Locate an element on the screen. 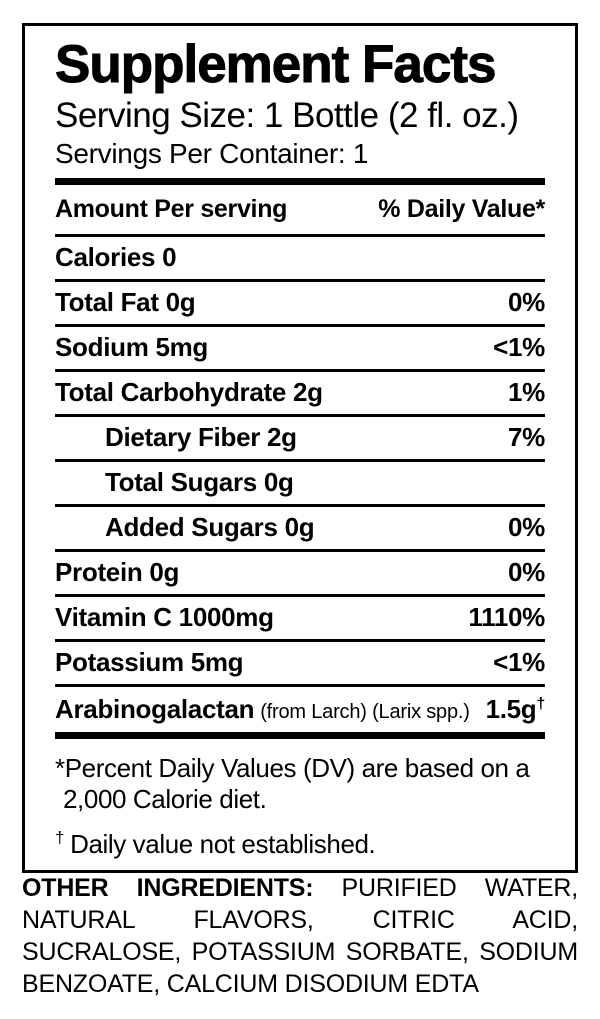  nutrient-value-text: 7% is located at coordinates (526, 437).